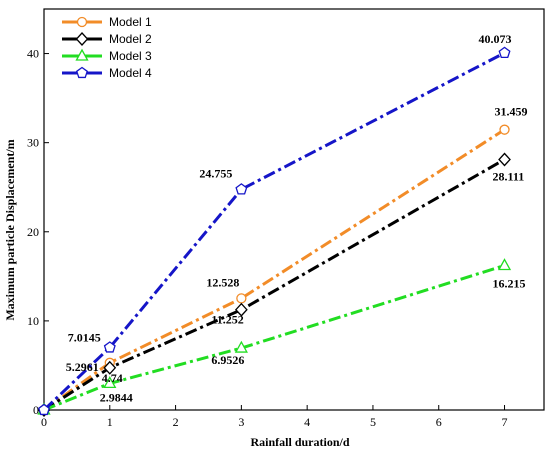  I want to click on data-label: 16.215, so click(509, 284).